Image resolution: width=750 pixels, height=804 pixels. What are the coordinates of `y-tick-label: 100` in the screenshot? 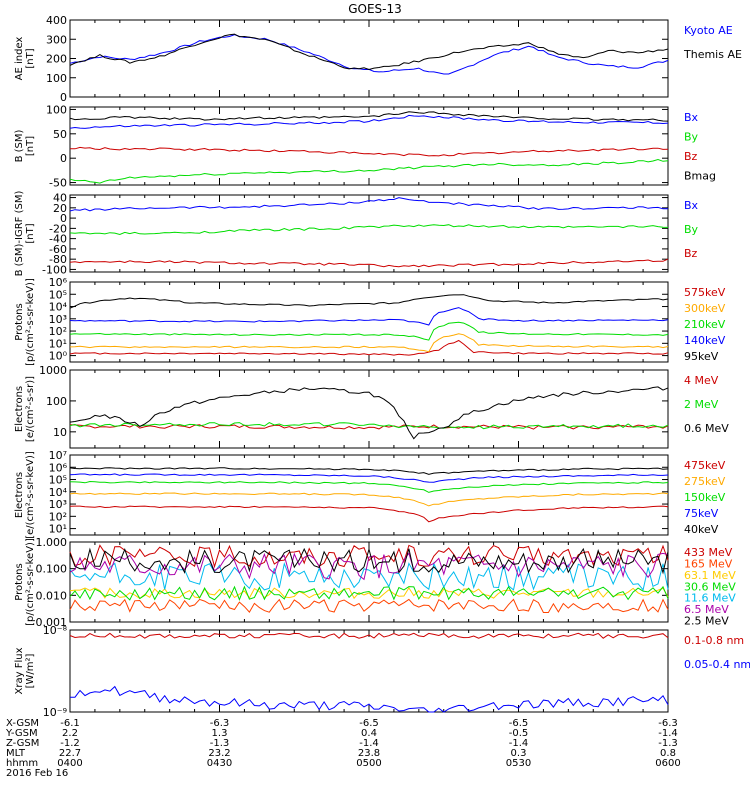 It's located at (56, 401).